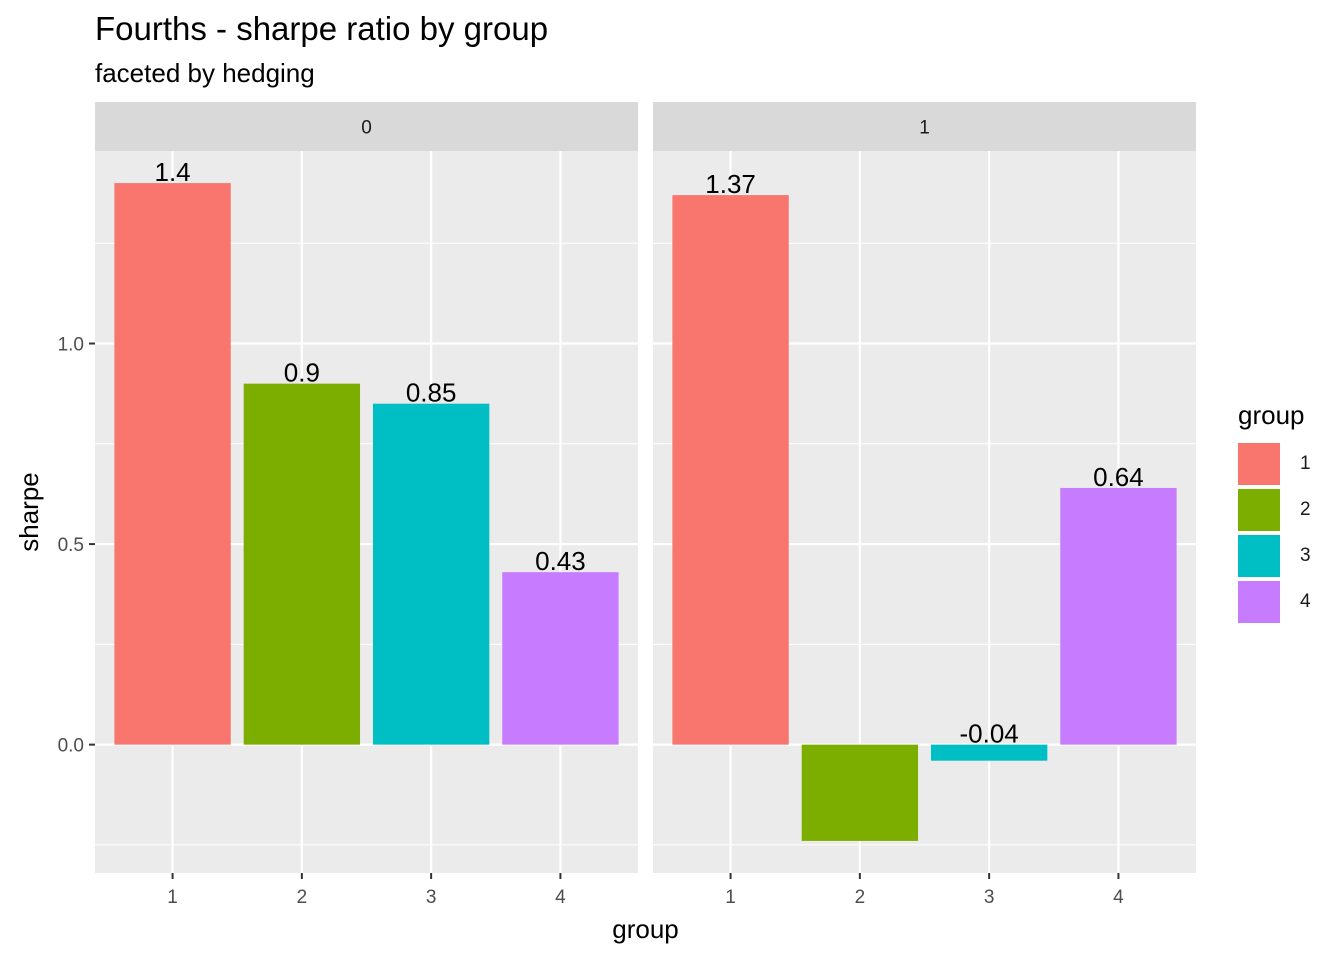 The width and height of the screenshot is (1344, 960). What do you see at coordinates (1305, 601) in the screenshot?
I see `legend-label: 4` at bounding box center [1305, 601].